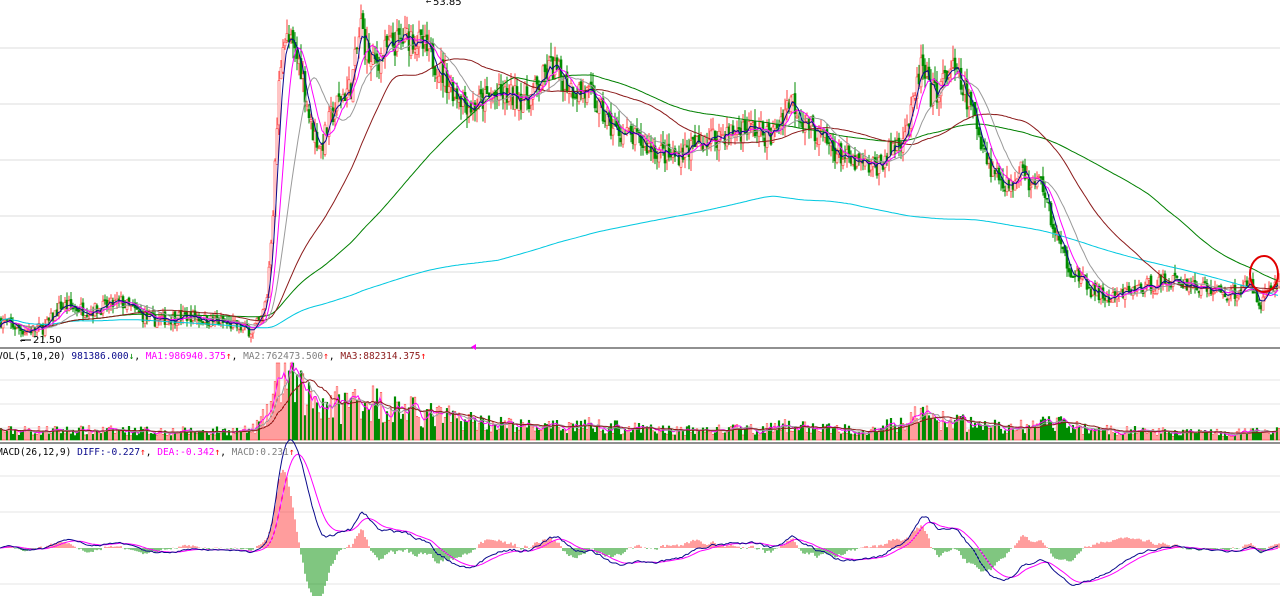  I want to click on vol-down-arrow: ↓, so click(132, 356).